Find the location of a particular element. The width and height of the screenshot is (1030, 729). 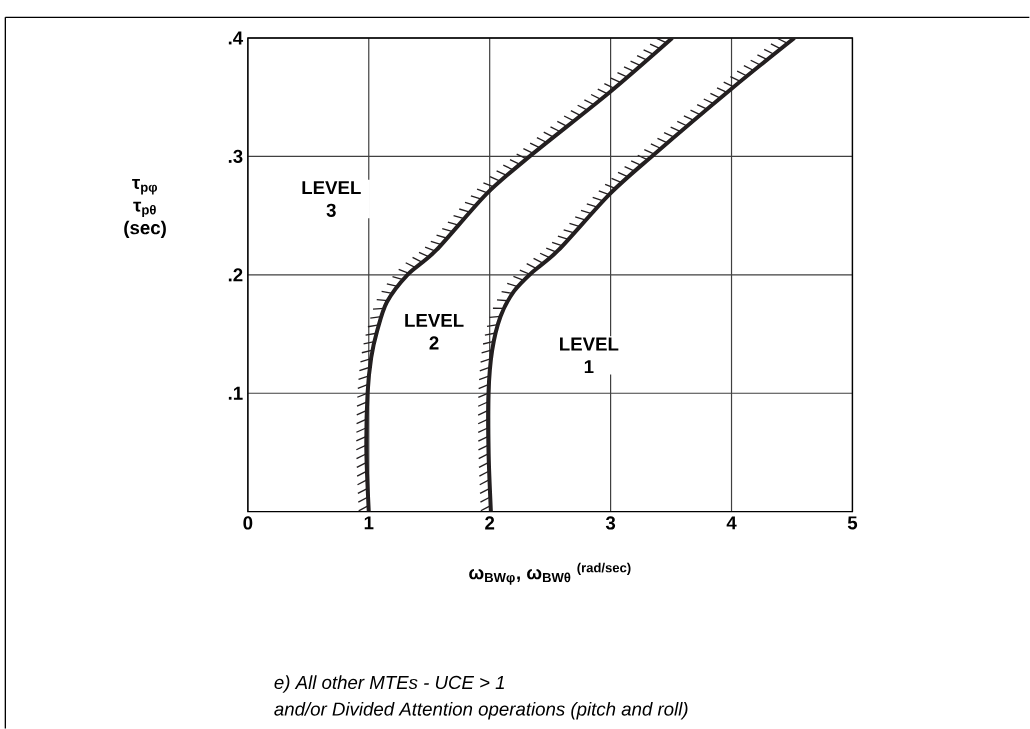

annotation: LEVEL 1 is located at coordinates (589, 355).